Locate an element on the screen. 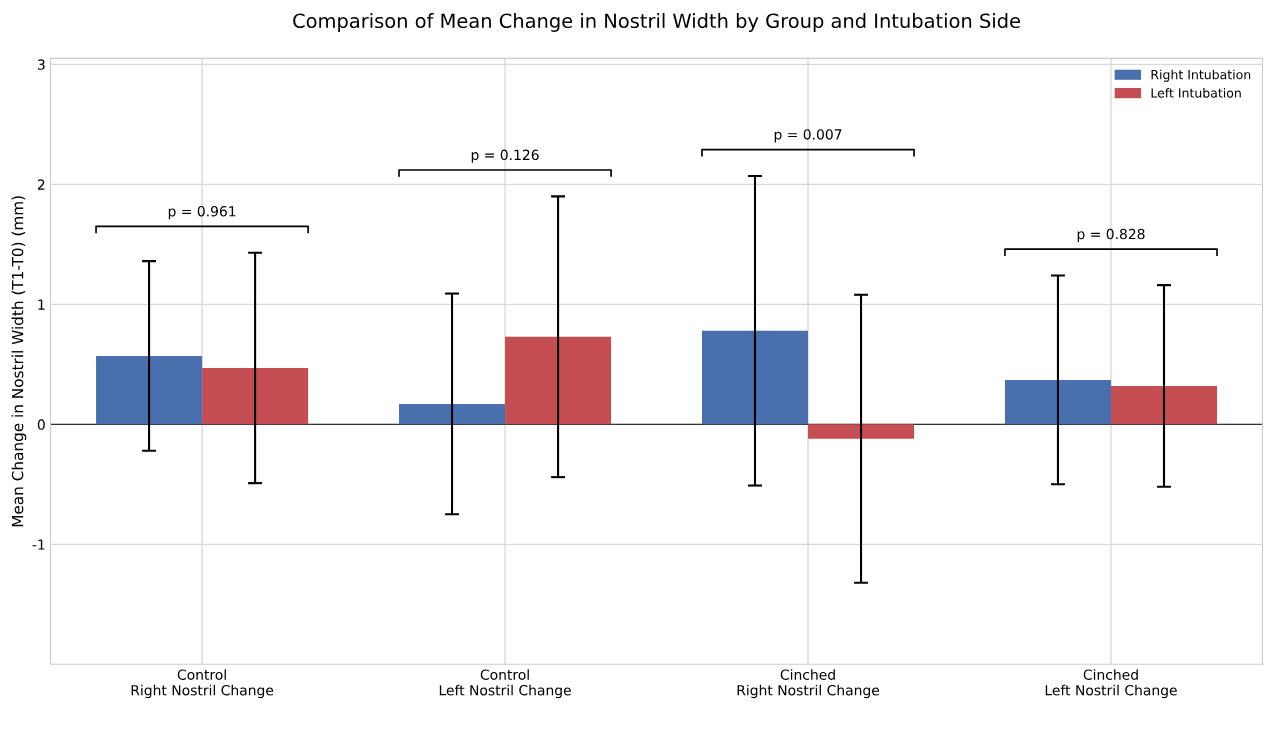 This screenshot has height=730, width=1265. x-tick-label: Control Left Nostril Change is located at coordinates (505, 684).